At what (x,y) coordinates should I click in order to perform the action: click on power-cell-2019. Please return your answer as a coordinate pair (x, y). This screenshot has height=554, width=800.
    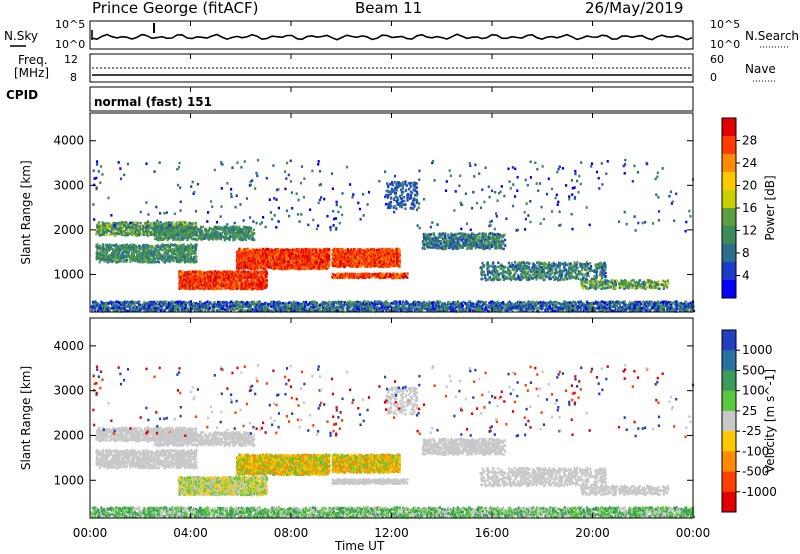
    Looking at the image, I should click on (229, 280).